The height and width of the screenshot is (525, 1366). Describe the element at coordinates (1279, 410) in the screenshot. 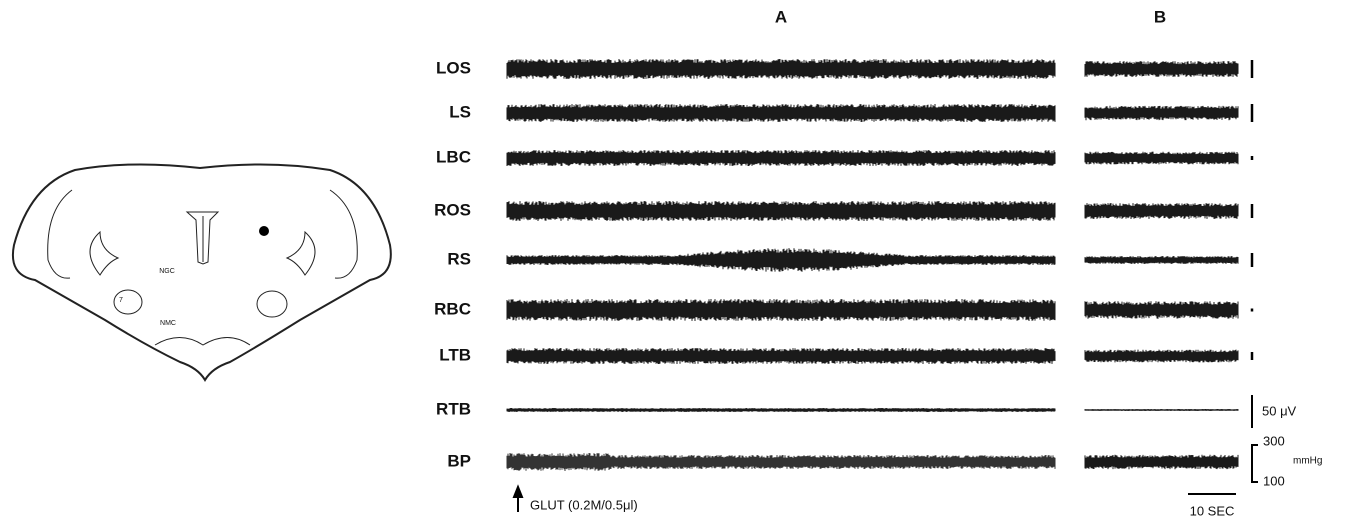

I see `voltage-scale-label: 50 μV` at that location.